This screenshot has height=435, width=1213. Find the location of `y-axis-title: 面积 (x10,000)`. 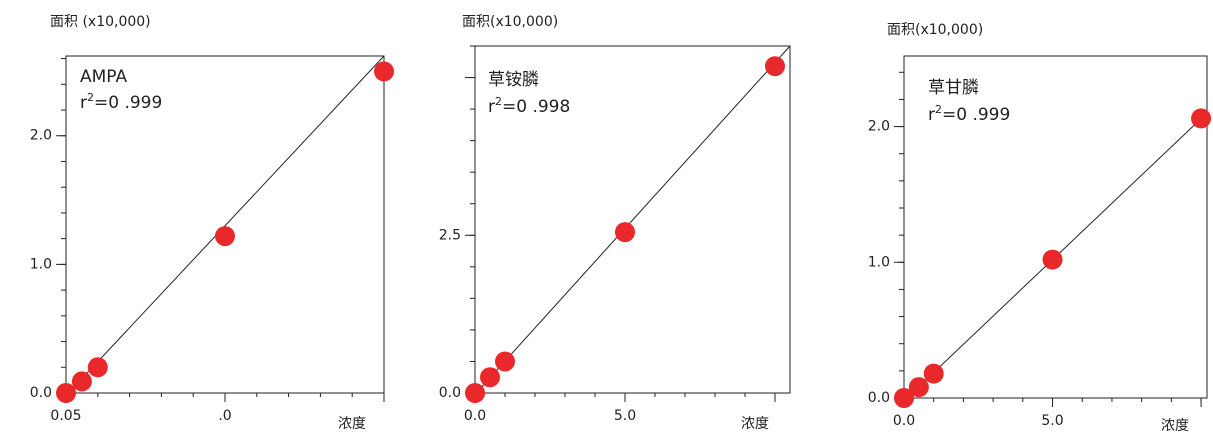

y-axis-title: 面积 (x10,000) is located at coordinates (100, 22).